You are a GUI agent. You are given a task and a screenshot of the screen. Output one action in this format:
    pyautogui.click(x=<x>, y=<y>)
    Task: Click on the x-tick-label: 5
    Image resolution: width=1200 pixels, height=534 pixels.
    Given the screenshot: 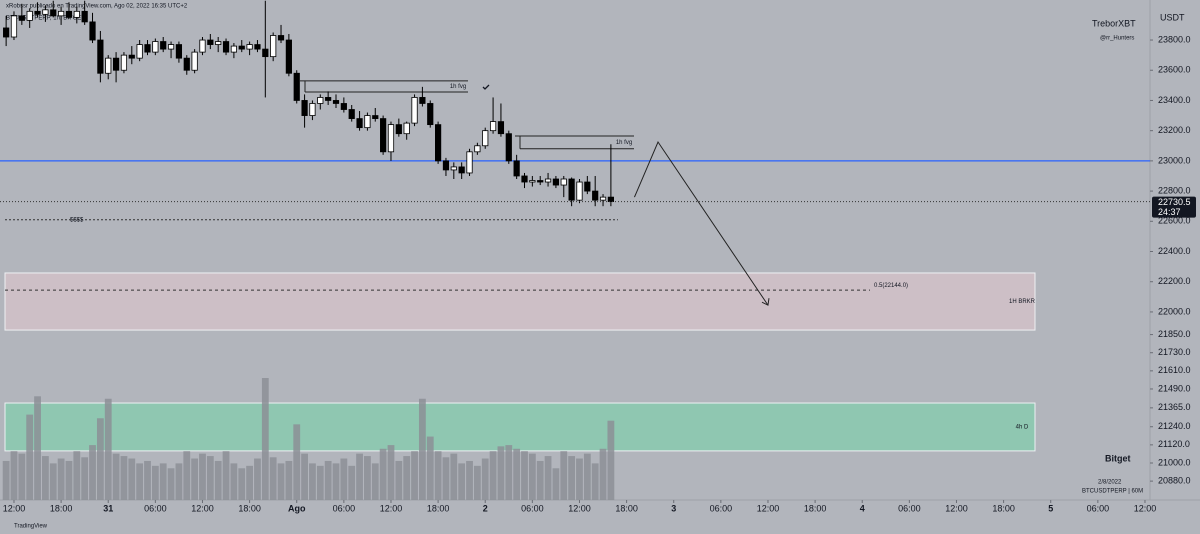 What is the action you would take?
    pyautogui.click(x=1050, y=508)
    